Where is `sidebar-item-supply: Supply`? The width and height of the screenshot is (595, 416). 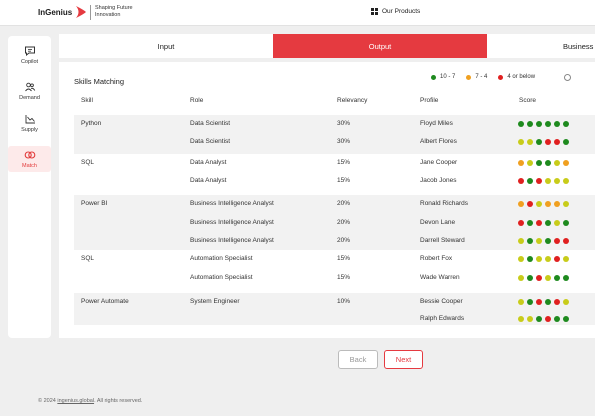 sidebar-item-supply: Supply is located at coordinates (29, 126).